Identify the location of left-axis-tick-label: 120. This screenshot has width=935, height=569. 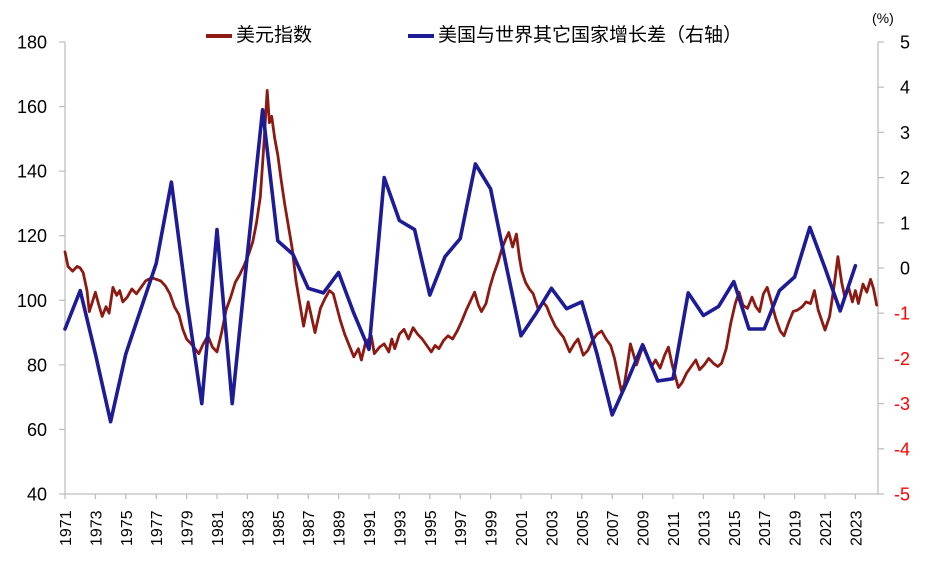
(32, 236).